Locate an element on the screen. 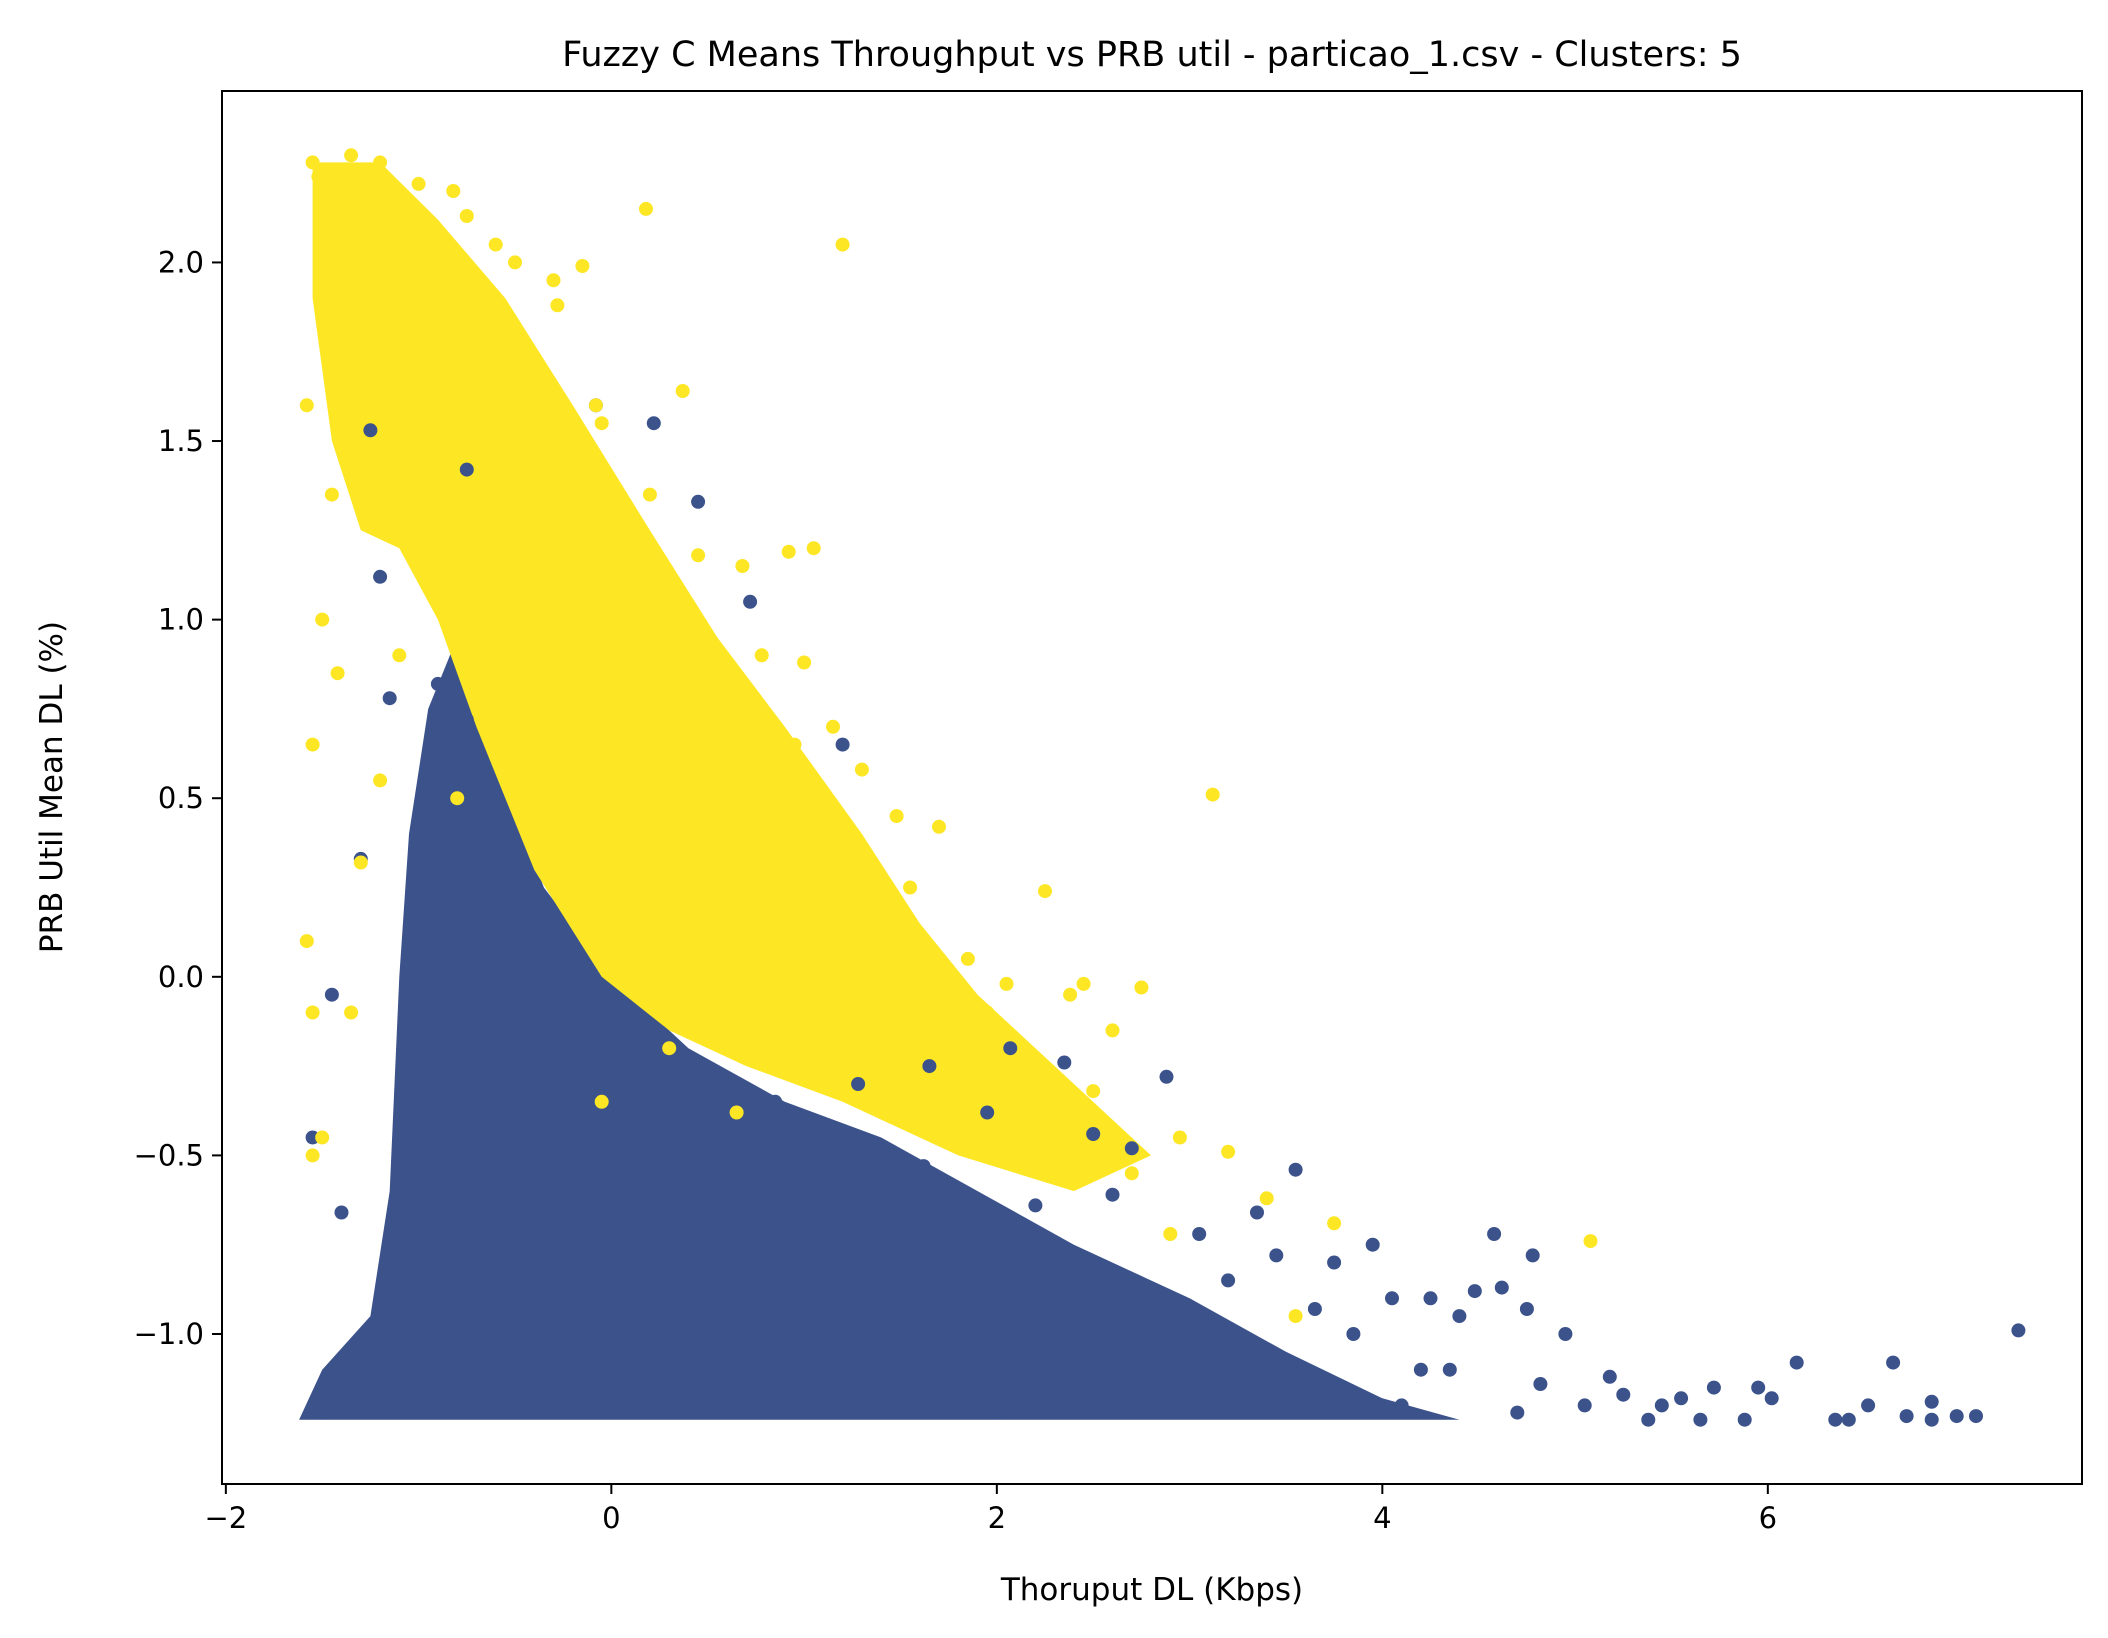 The image size is (2108, 1638). x-tick-label: 2 is located at coordinates (997, 1518).